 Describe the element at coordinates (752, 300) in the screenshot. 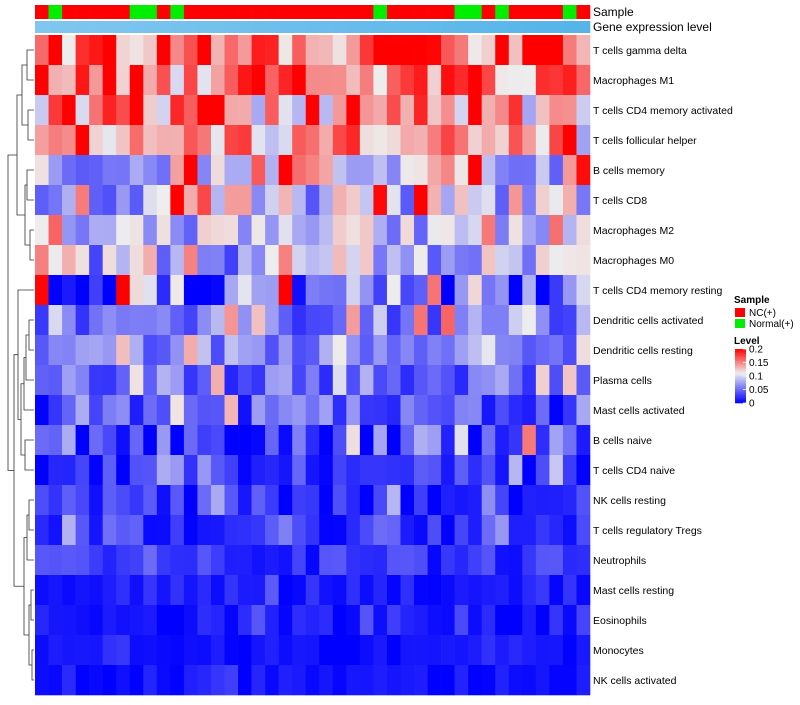

I see `legend-sample-title: Sample` at that location.